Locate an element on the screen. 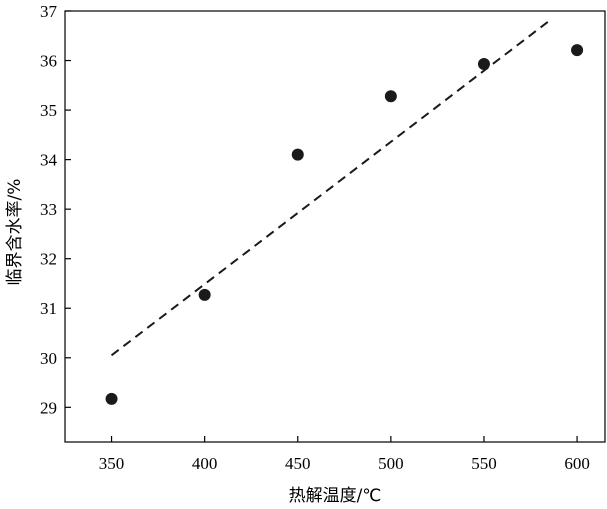 The width and height of the screenshot is (607, 509). x-tick-label: 500 is located at coordinates (391, 463).